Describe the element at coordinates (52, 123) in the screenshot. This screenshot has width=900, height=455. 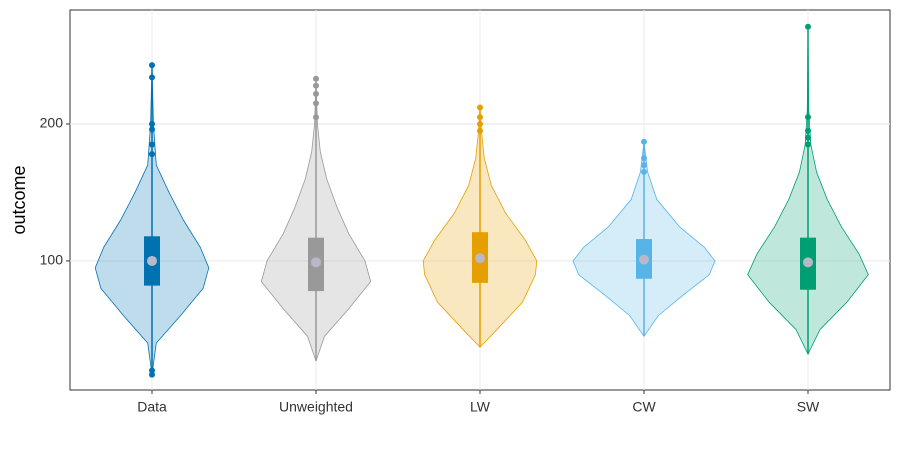
I see `y-tick-label: 200` at that location.